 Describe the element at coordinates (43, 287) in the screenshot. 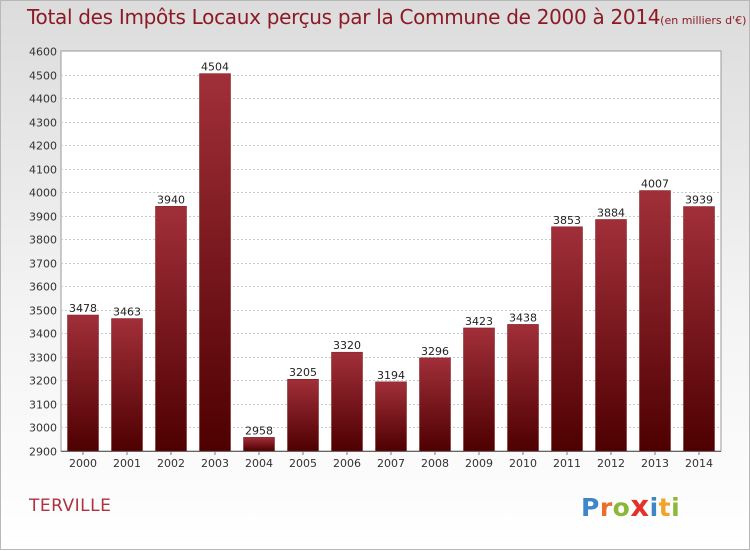

I see `y-tick-label: 3600` at that location.